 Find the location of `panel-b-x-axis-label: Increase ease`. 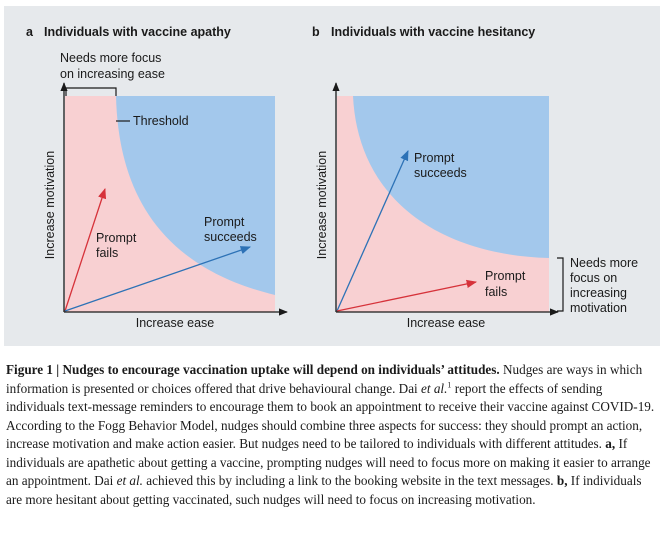

panel-b-x-axis-label: Increase ease is located at coordinates (446, 323).